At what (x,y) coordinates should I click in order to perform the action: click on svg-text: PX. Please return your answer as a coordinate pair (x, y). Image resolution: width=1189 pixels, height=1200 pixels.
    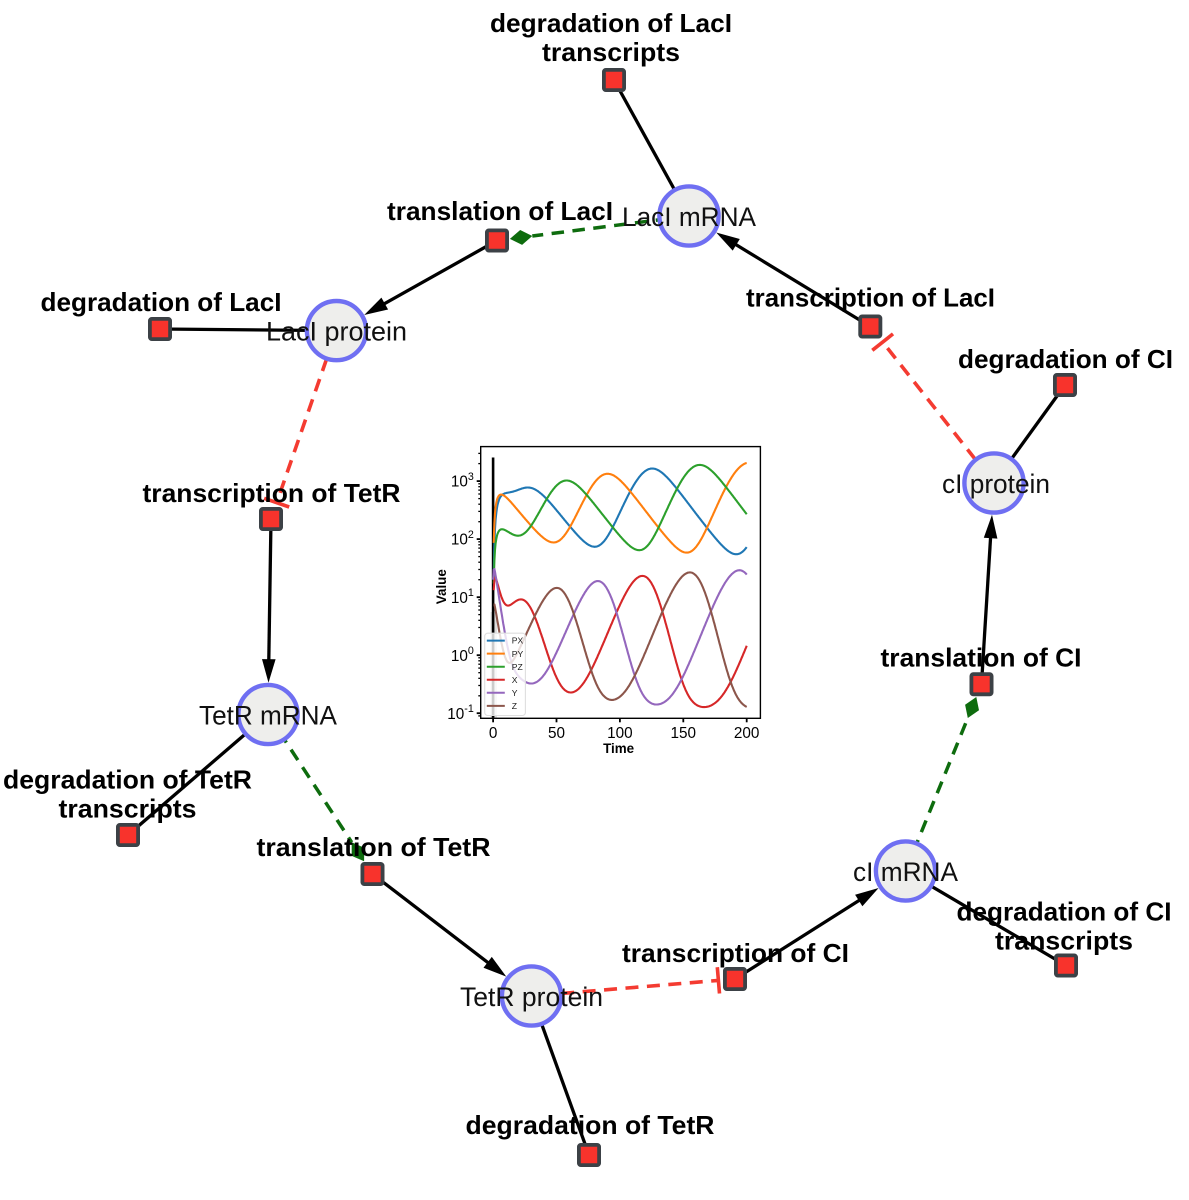
    Looking at the image, I should click on (518, 641).